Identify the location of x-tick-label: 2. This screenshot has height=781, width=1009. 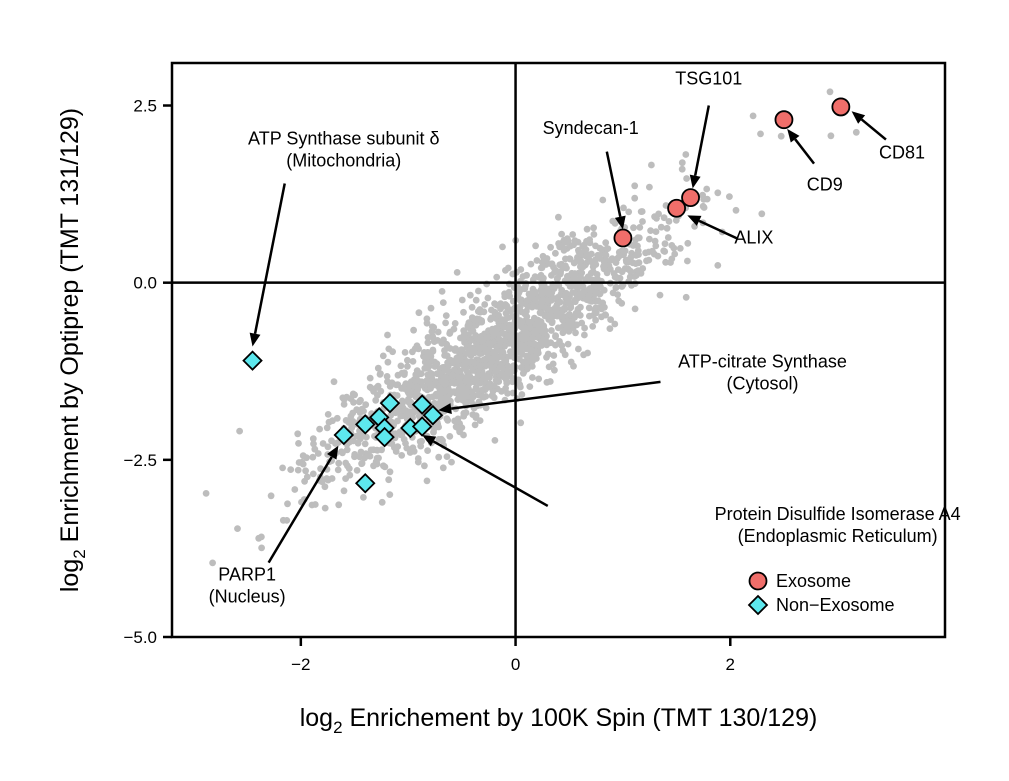
(730, 664).